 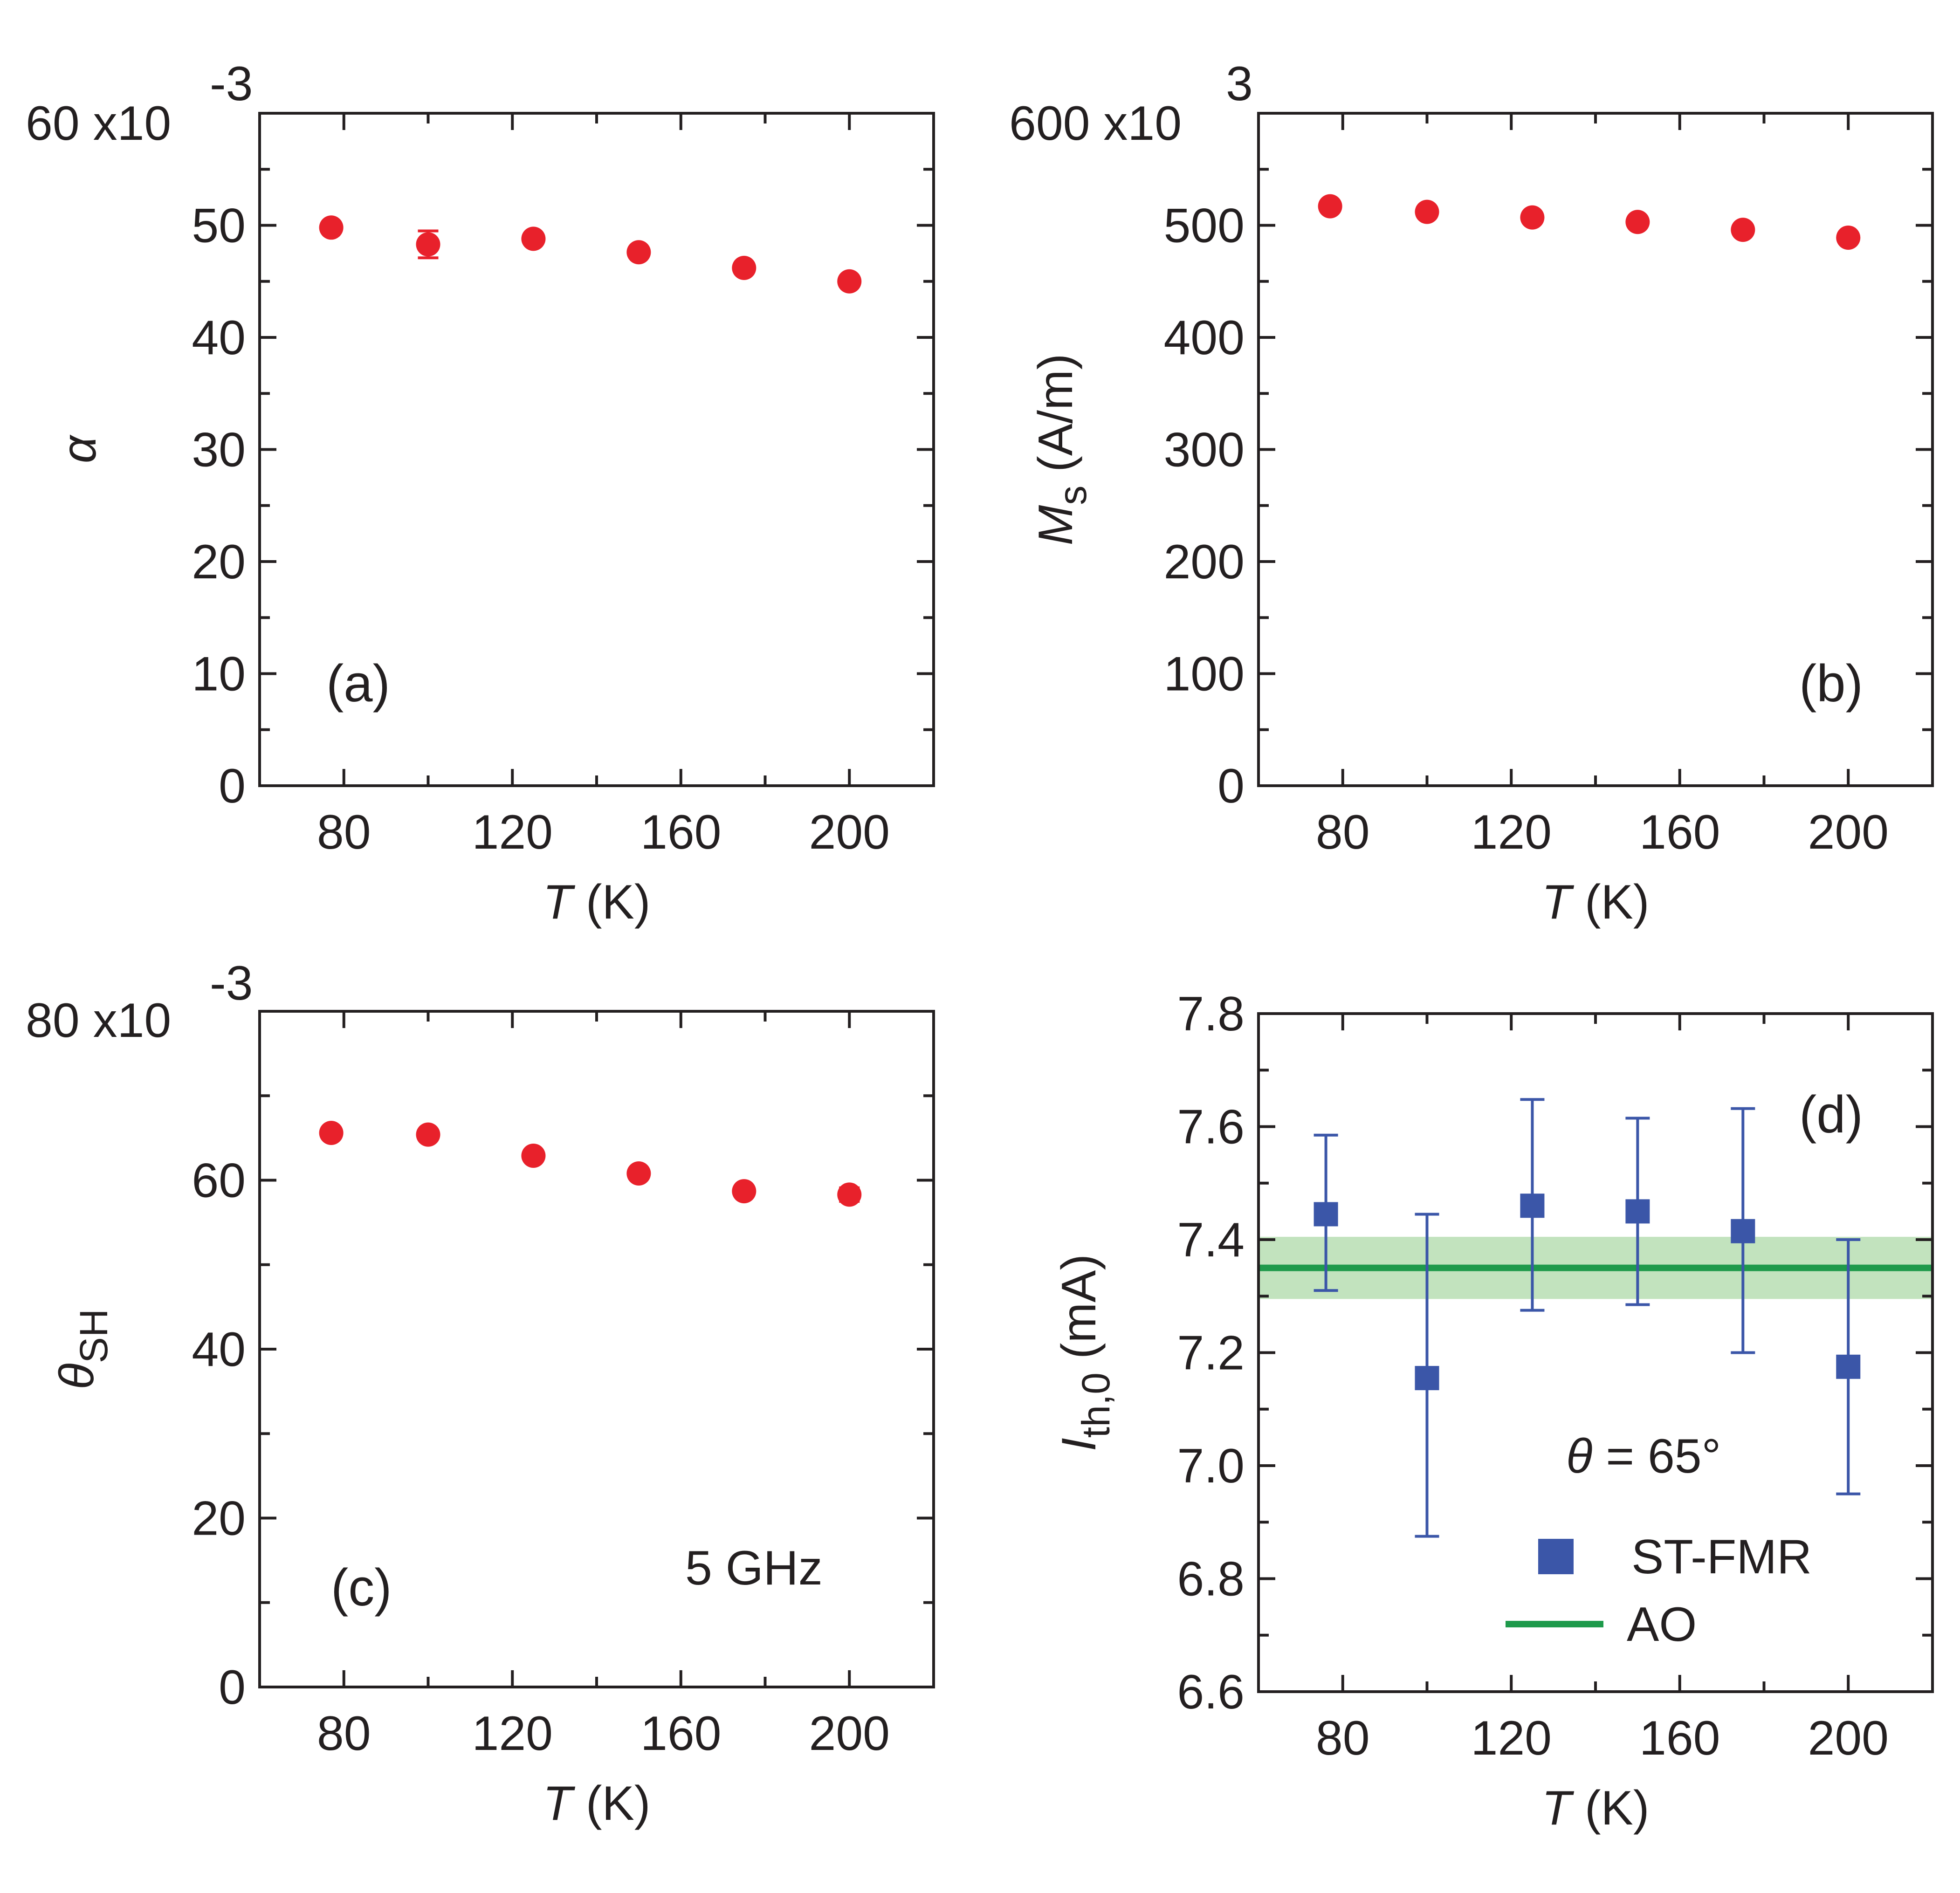 What do you see at coordinates (1211, 1240) in the screenshot?
I see `y-tick-label: 7.4` at bounding box center [1211, 1240].